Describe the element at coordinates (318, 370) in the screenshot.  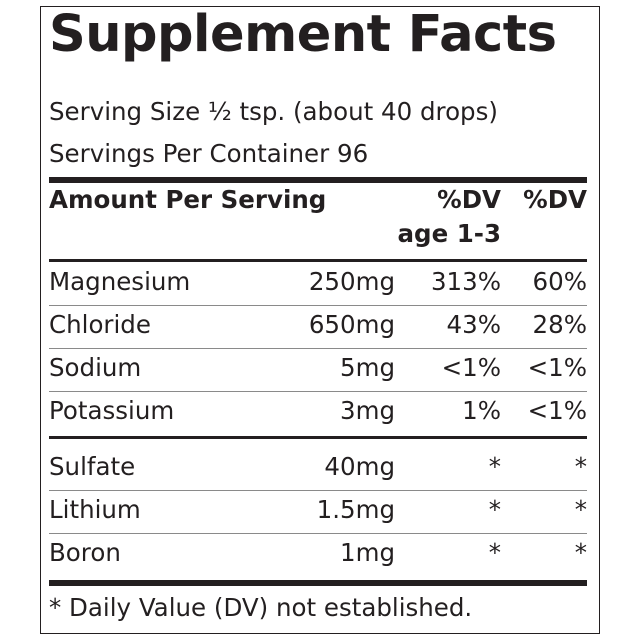
I see `nutrient-row: Sodium 5mg <1% <1%` at that location.